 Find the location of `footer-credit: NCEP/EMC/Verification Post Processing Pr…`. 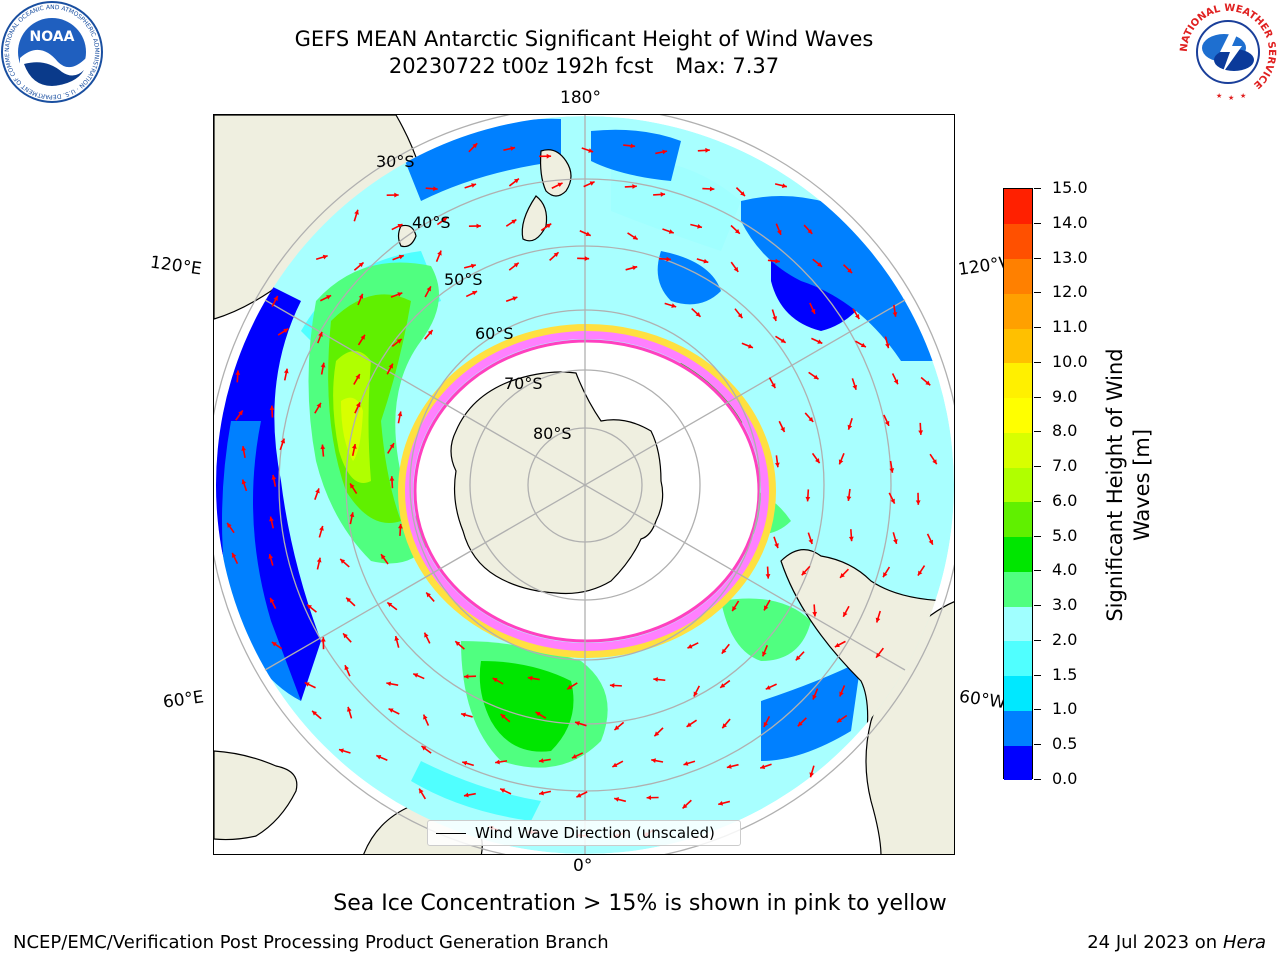

footer-credit: NCEP/EMC/Verification Post Processing Pr… is located at coordinates (311, 942).